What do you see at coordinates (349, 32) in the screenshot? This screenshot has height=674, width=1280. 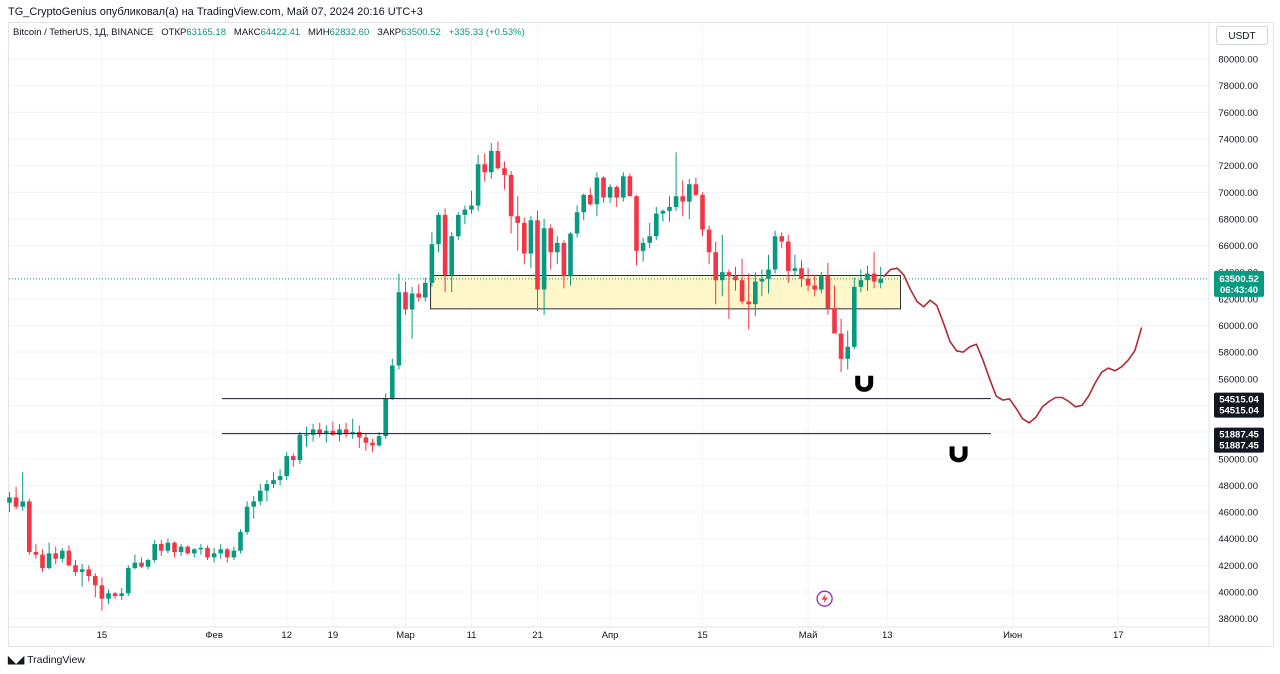 I see `low-value: 62832.60` at bounding box center [349, 32].